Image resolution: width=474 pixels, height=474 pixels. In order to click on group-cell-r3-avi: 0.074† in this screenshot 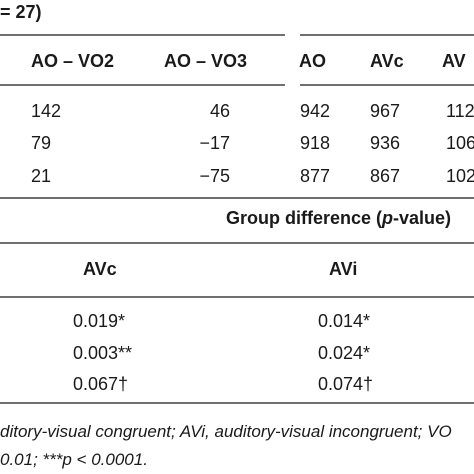, I will do `click(346, 384)`.